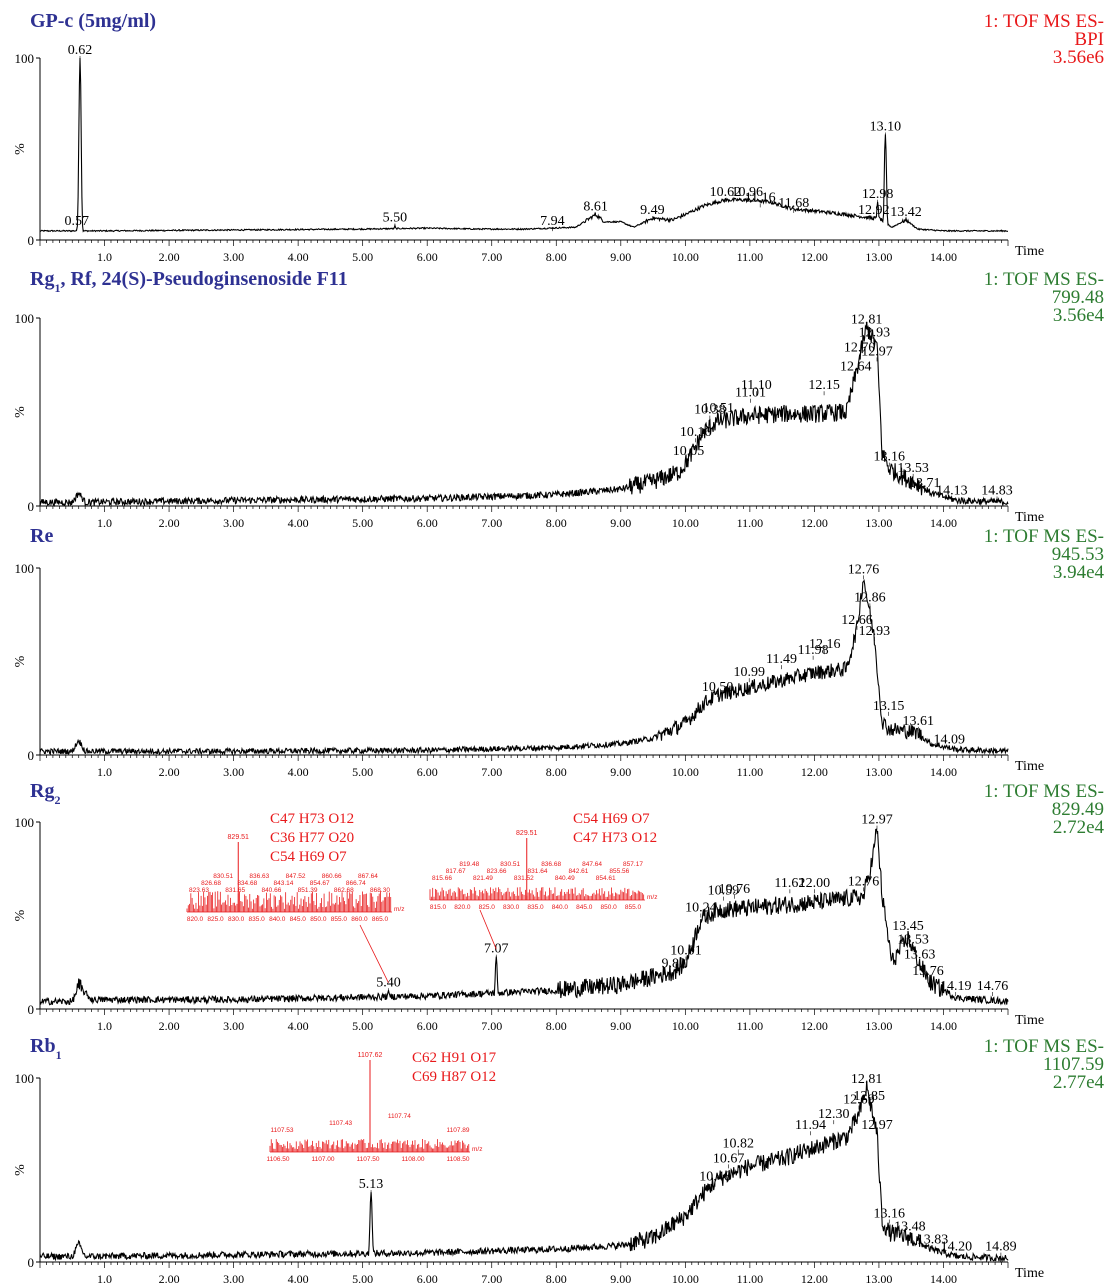 The width and height of the screenshot is (1110, 1284). I want to click on peak-label: 12.97, so click(877, 820).